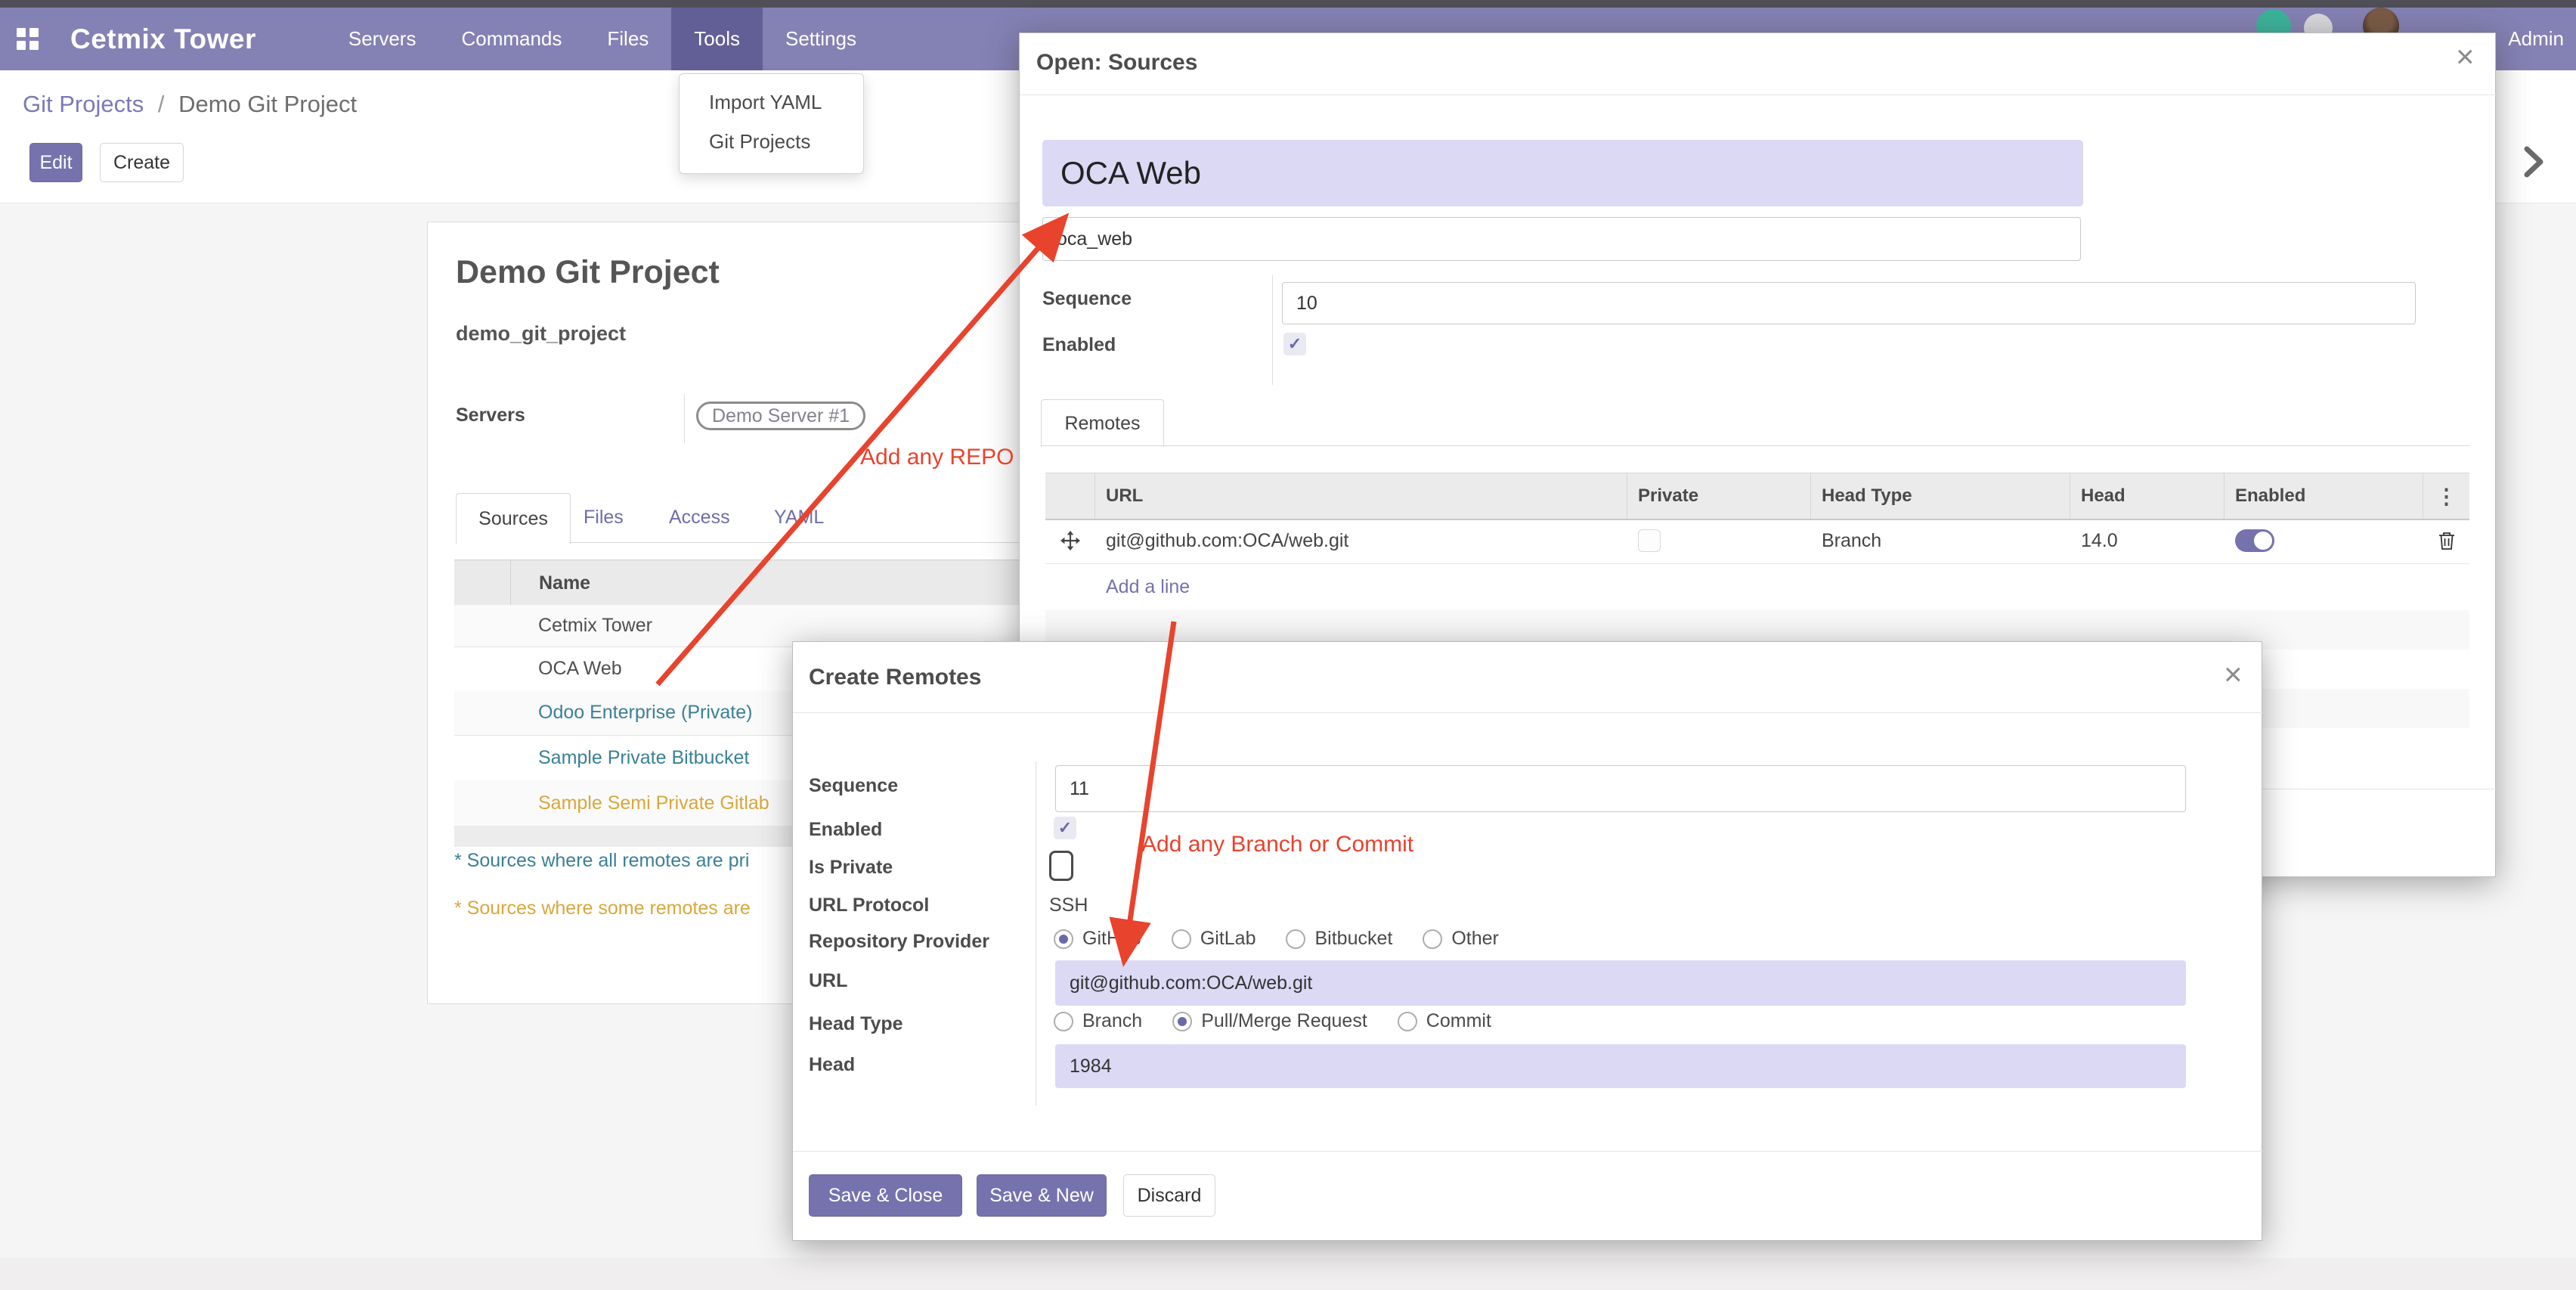 This screenshot has width=2576, height=1290. Describe the element at coordinates (1227, 540) in the screenshot. I see `remote-url-cell: git@github.com:OCA/web.git` at that location.